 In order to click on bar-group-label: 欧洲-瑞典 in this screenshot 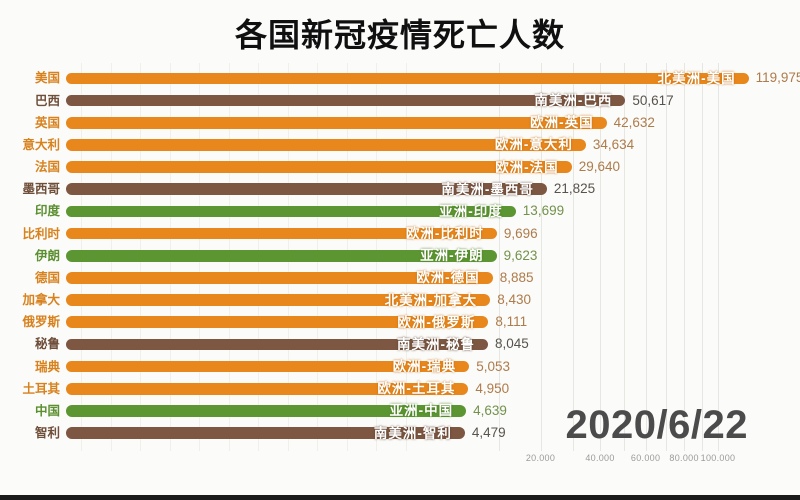, I will do `click(424, 367)`.